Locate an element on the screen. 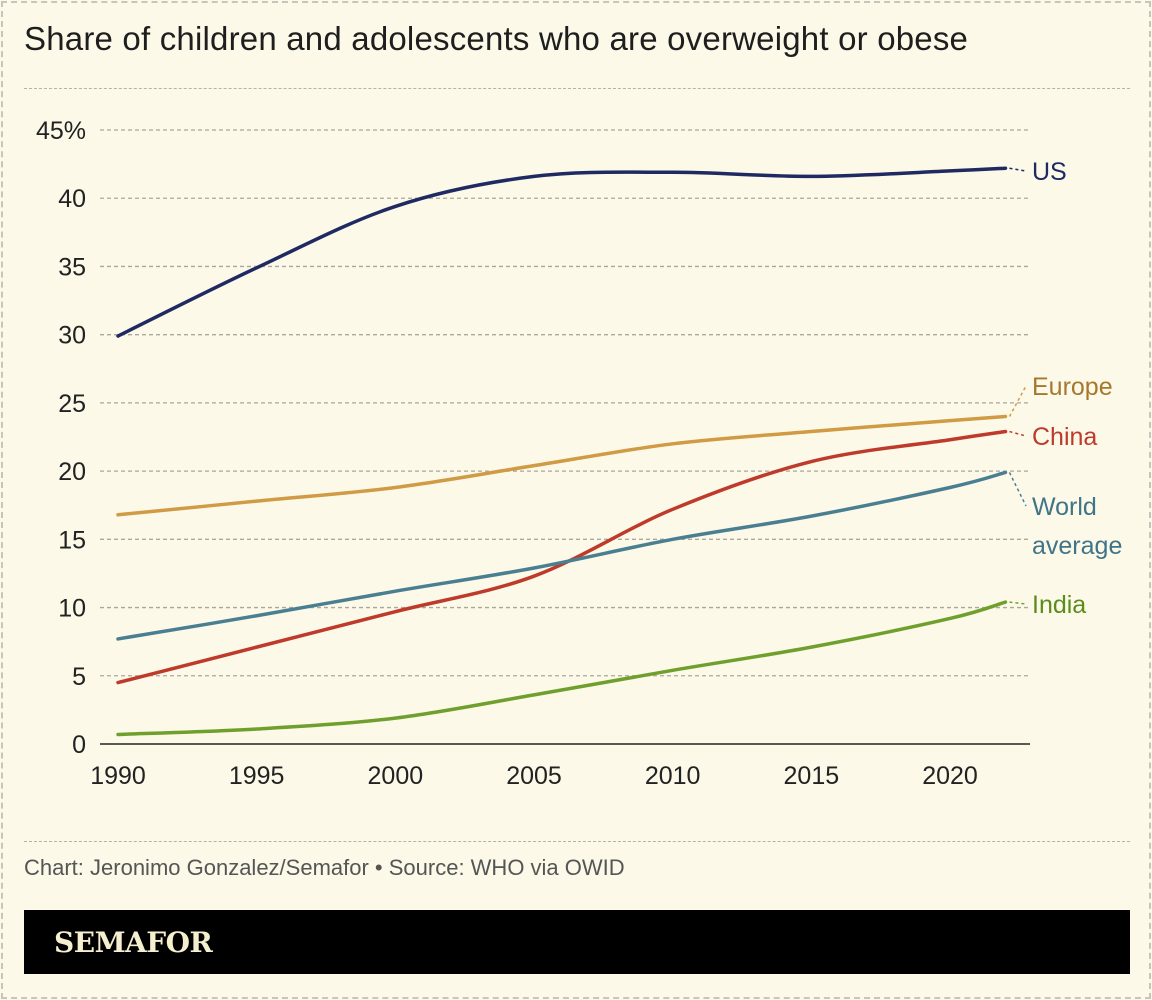  x-tick-label: 2000 is located at coordinates (396, 776).